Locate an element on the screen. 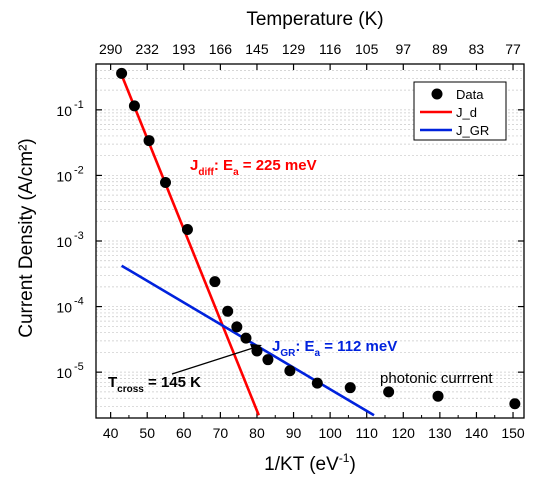 Image resolution: width=550 pixels, height=487 pixels. top-axis-title: Temperature (K) is located at coordinates (314, 19).